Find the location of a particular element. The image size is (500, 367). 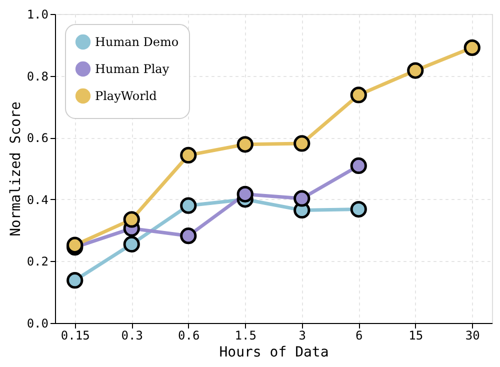

x-tick-label: 1.5 is located at coordinates (245, 335).